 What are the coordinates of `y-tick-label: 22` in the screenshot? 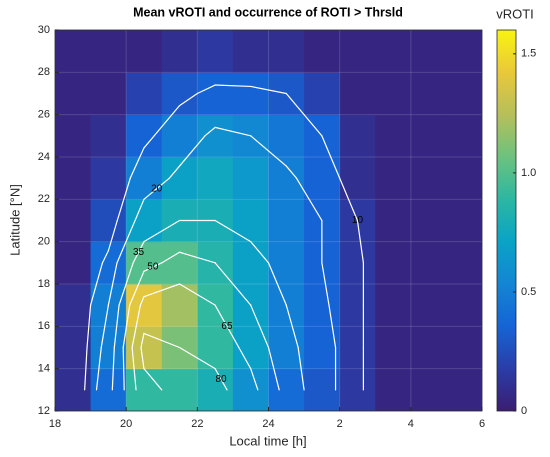 It's located at (44, 199).